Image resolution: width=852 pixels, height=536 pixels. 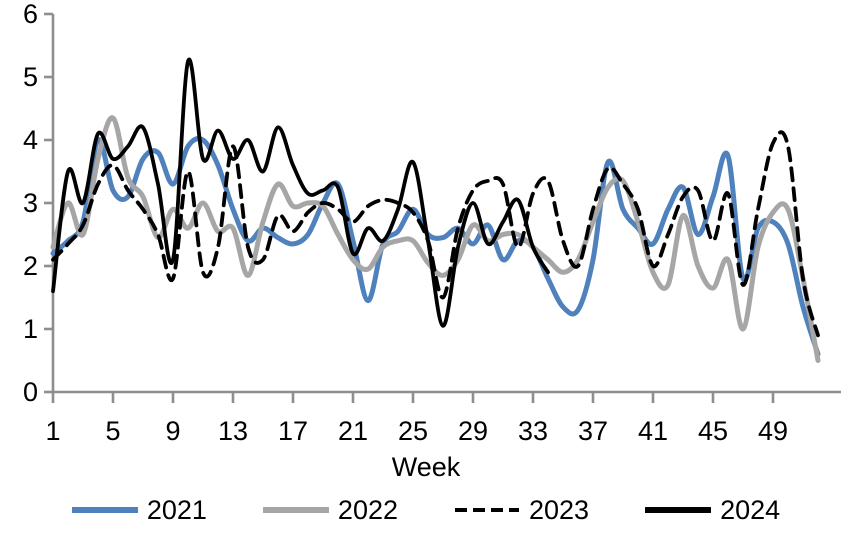 What do you see at coordinates (176, 510) in the screenshot?
I see `legend-label-2021: 2021` at bounding box center [176, 510].